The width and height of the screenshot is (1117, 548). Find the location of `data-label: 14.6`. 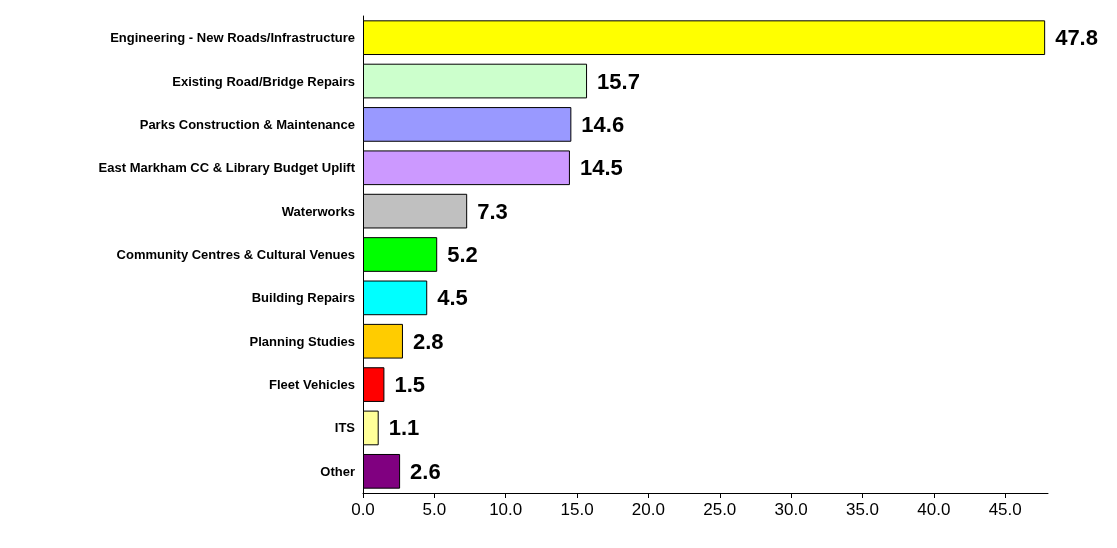

data-label: 14.6 is located at coordinates (603, 124).